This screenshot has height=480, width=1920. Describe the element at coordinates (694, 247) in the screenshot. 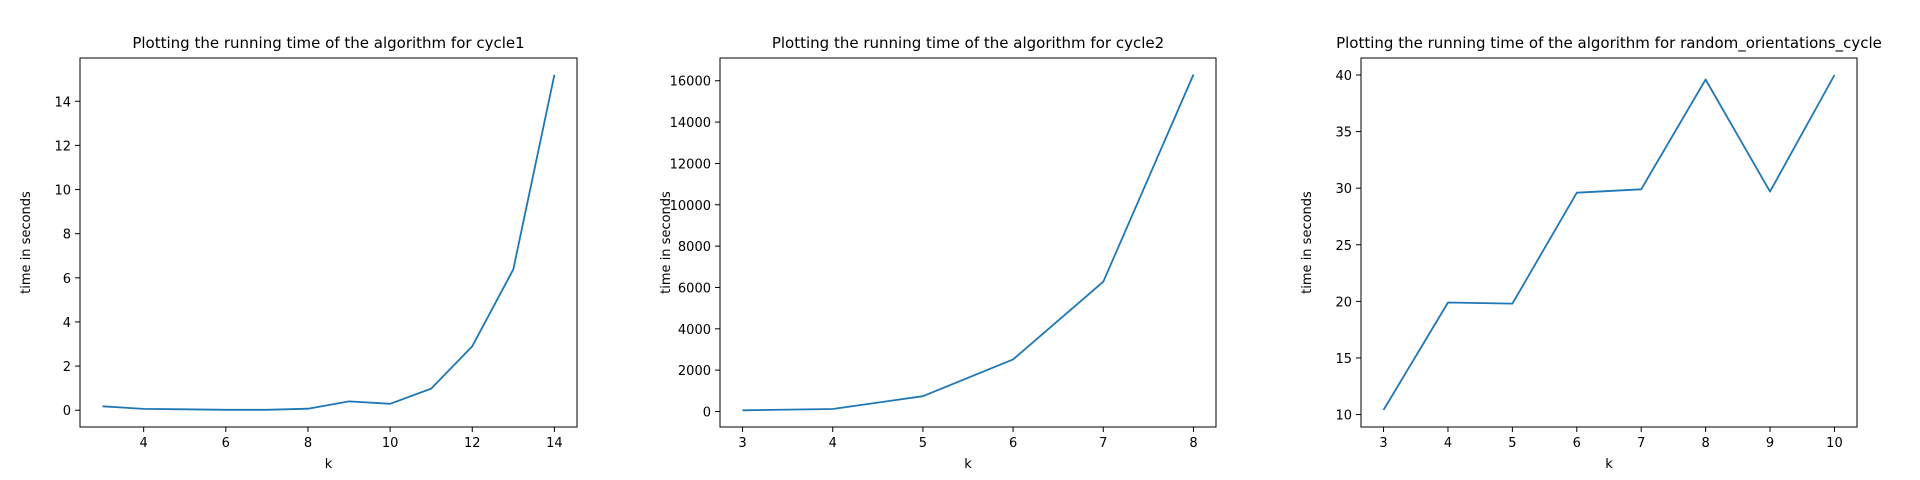

I see `y-tick-label: 8000` at that location.